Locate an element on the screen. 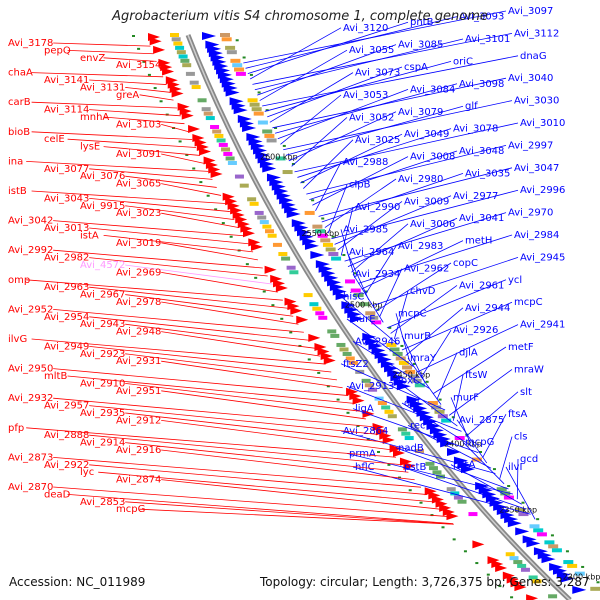 This screenshot has height=600, width=600. gene-label-right: Avi_3120 is located at coordinates (365, 28).